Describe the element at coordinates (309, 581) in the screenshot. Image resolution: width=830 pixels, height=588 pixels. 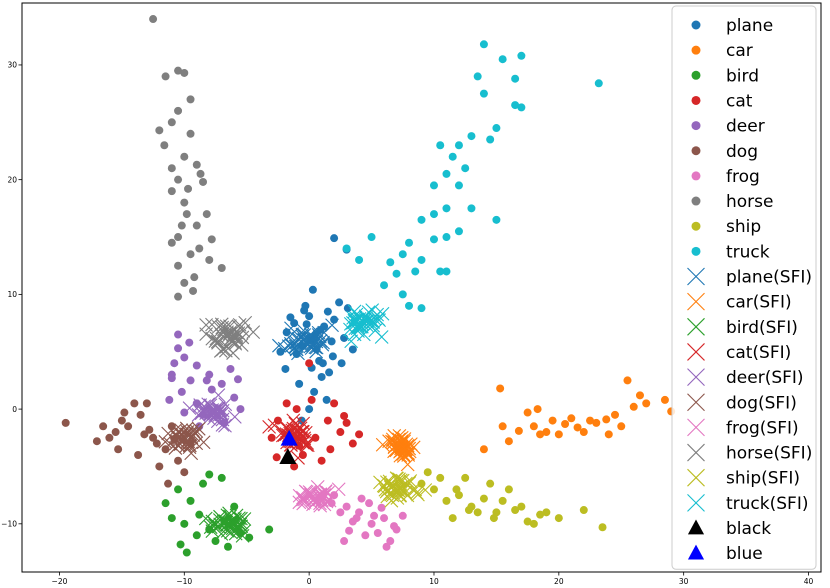
I see `x-tick-label: 0` at that location.